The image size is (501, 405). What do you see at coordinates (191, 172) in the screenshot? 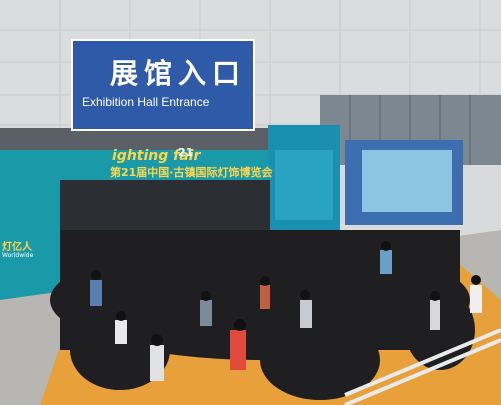
I see `fair-chinese-title: 第21届中国·古镇国际灯饰博览会` at bounding box center [191, 172].